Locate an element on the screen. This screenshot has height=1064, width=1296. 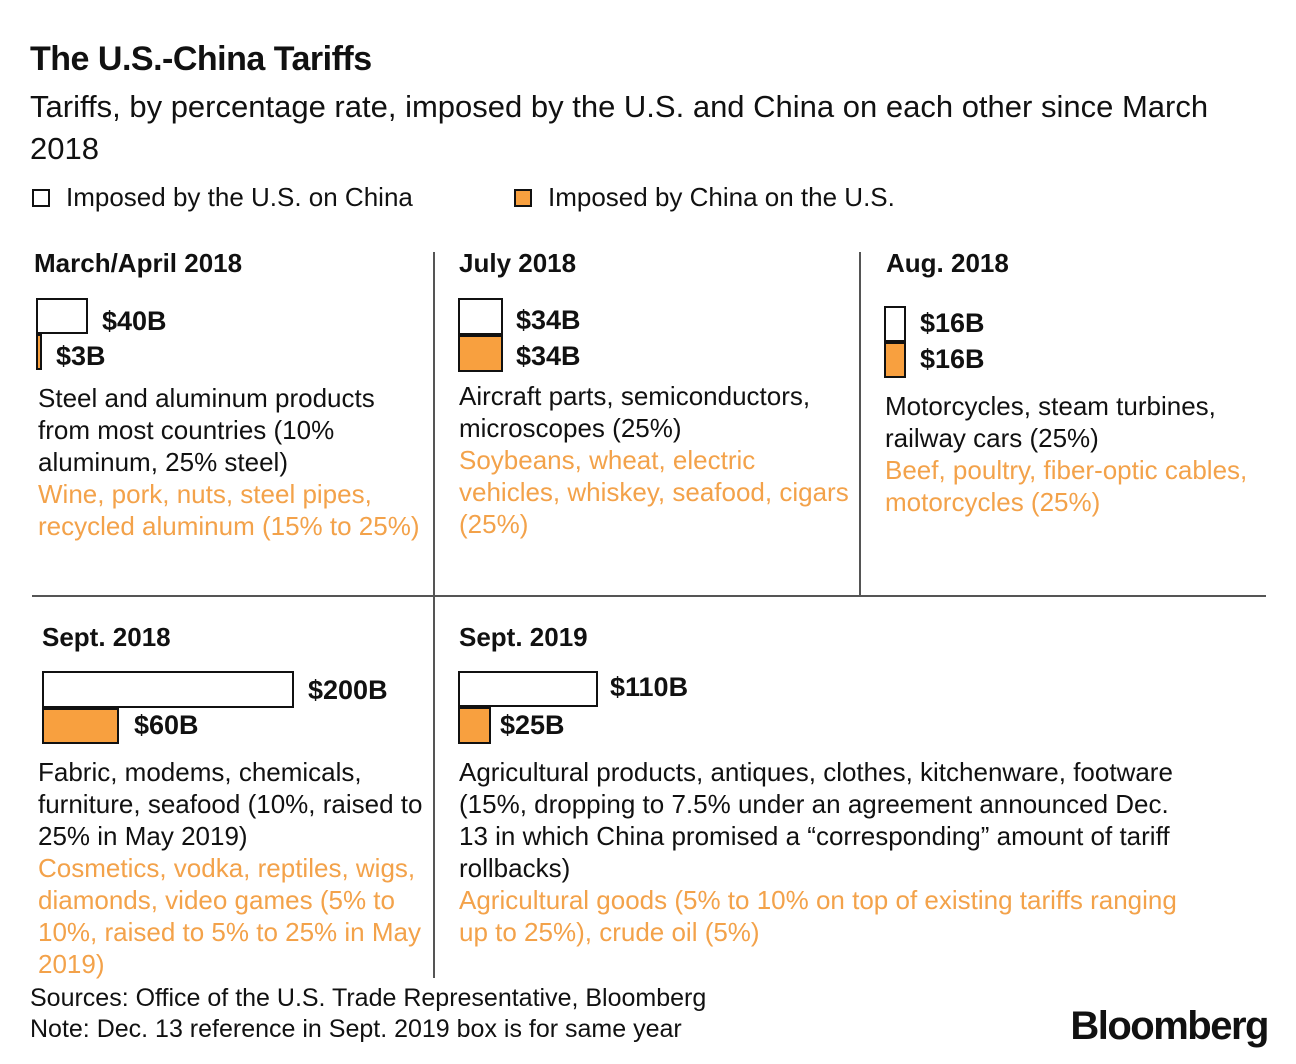
bloomberg-logo: Bloomberg is located at coordinates (1169, 1026).